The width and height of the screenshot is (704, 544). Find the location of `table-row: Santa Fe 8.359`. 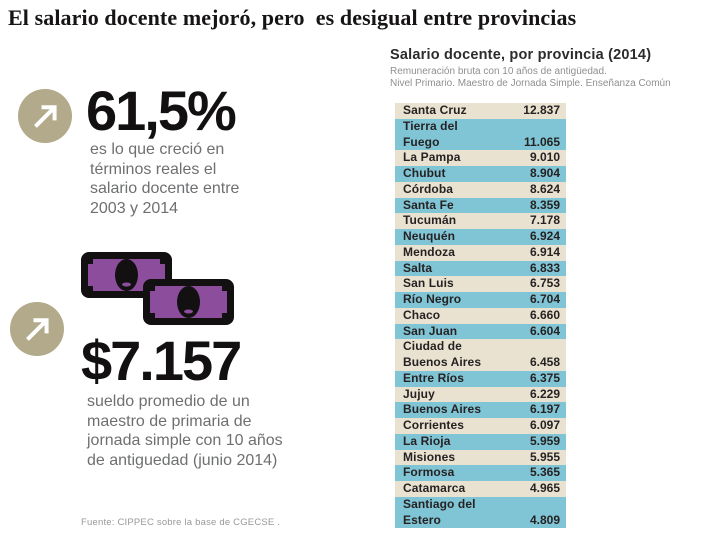

table-row: Santa Fe 8.359 is located at coordinates (480, 205).